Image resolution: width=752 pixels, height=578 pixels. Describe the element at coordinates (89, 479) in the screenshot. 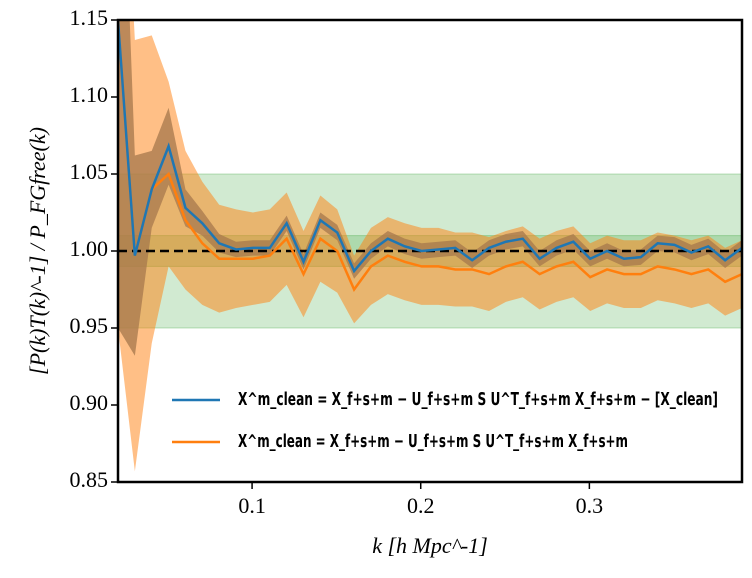

I see `y-tick-label: 0.85` at that location.